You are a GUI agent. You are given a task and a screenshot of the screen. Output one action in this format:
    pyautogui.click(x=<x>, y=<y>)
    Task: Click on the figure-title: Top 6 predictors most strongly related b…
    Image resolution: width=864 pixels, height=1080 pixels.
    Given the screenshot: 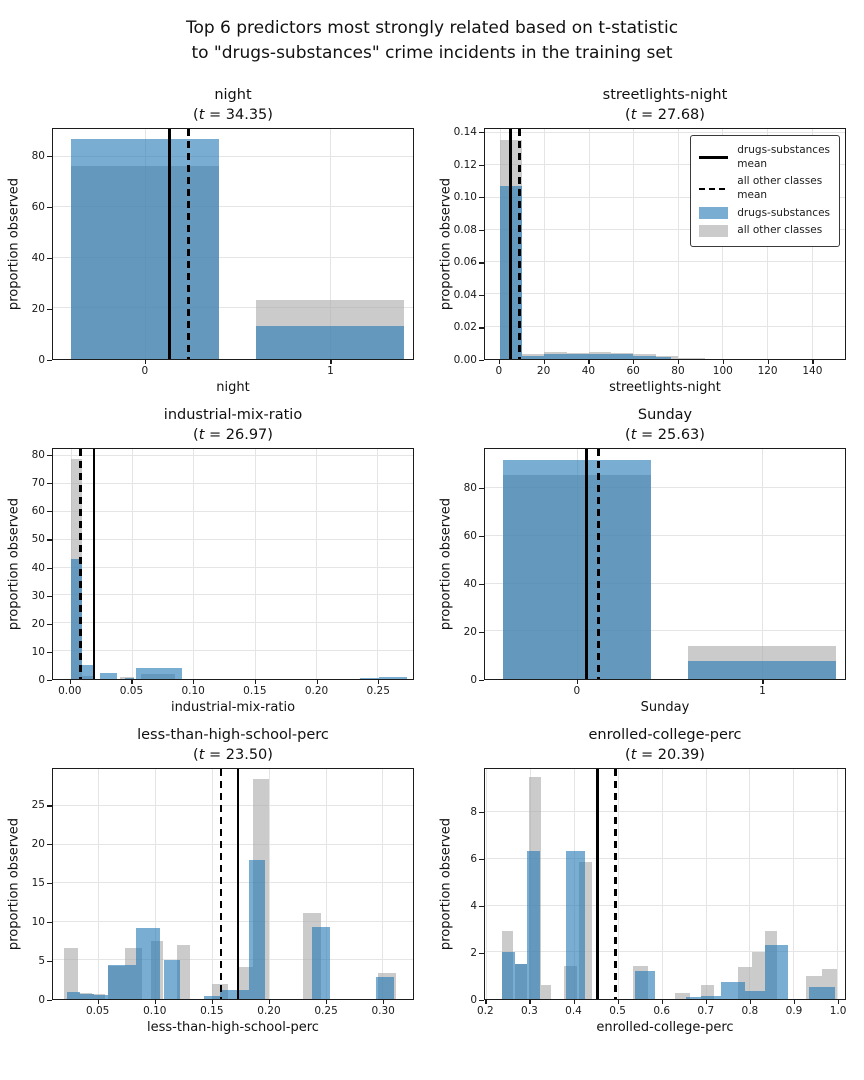 What is the action you would take?
    pyautogui.click(x=432, y=40)
    